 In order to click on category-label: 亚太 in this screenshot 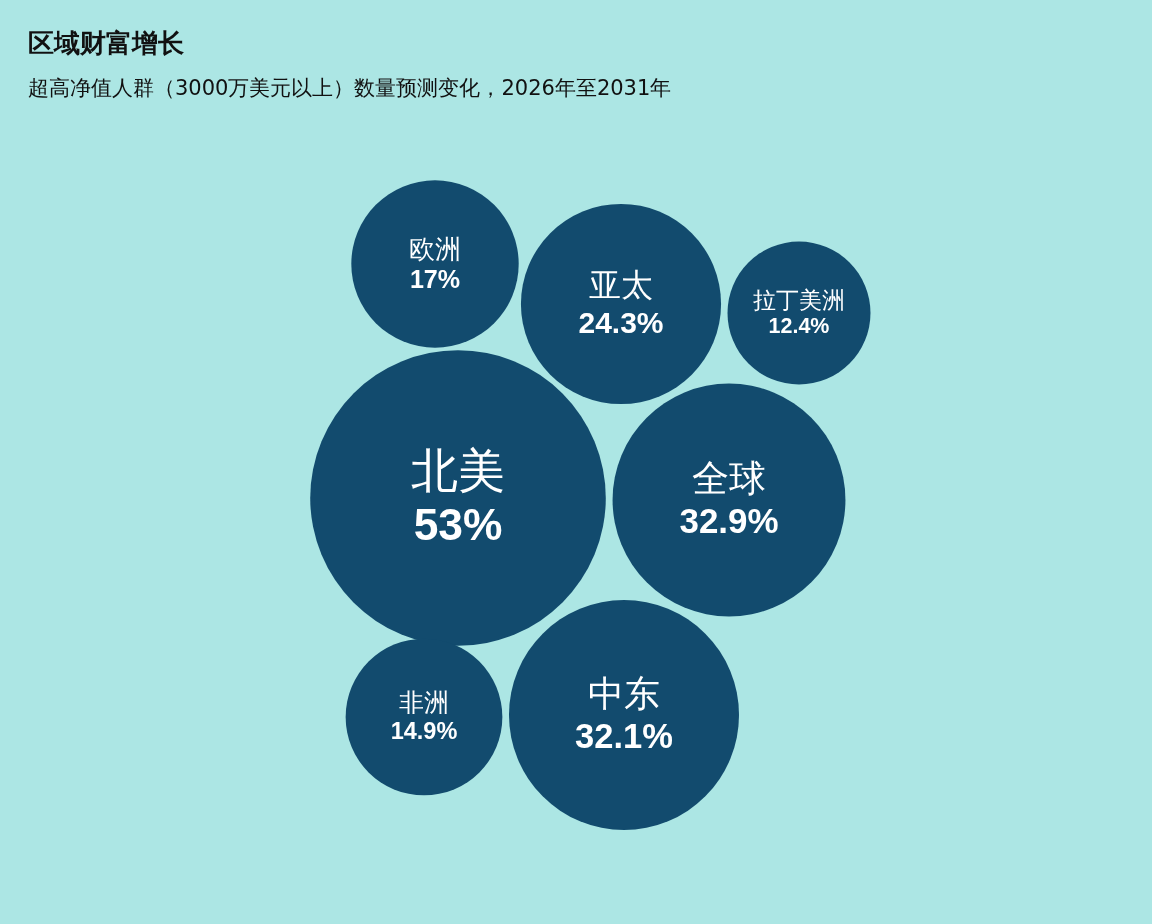, I will do `click(621, 285)`.